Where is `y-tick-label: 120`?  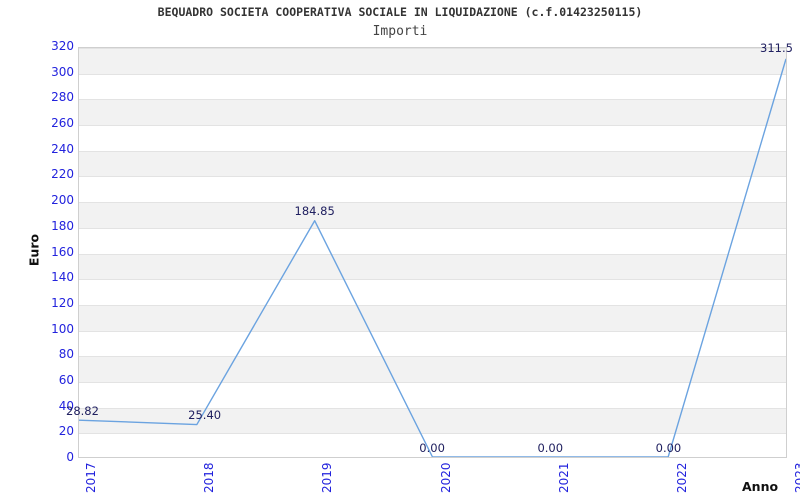 y-tick-label: 120 is located at coordinates (62, 302).